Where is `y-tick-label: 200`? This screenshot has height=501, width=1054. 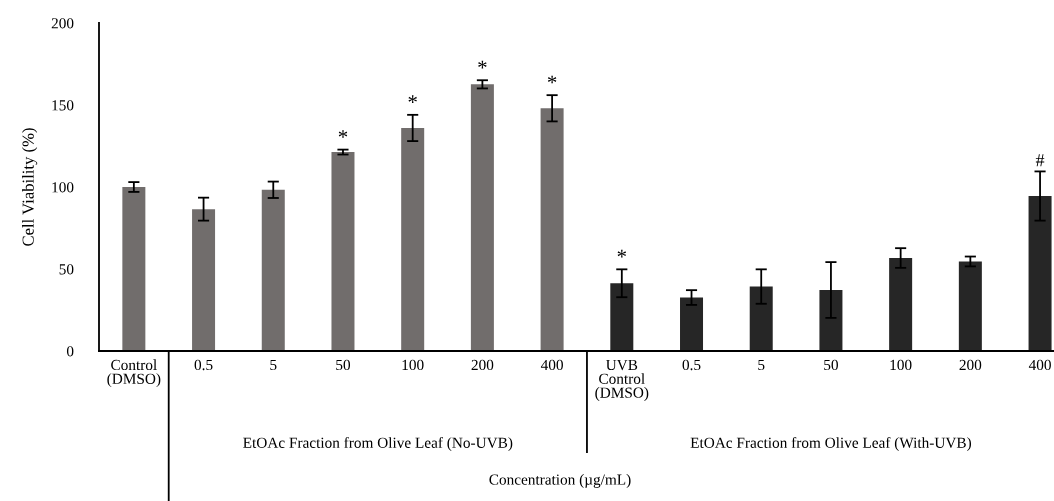
y-tick-label: 200 is located at coordinates (62, 23).